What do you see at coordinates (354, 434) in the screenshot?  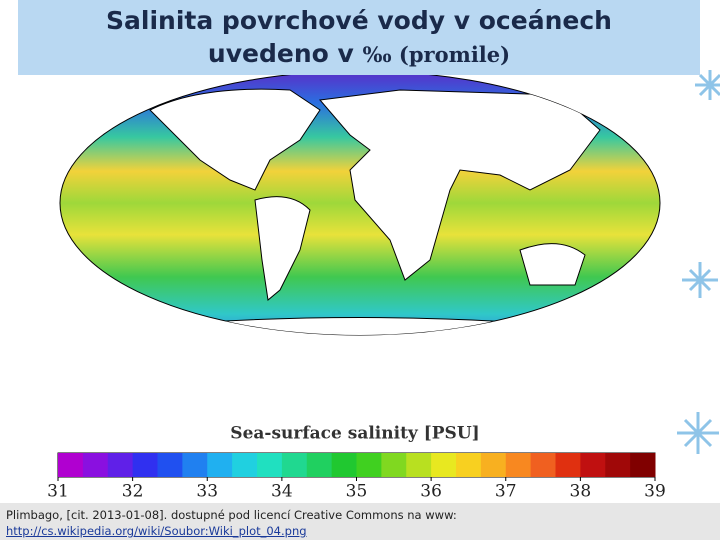 I see `colorbar-title: Sea-surface salinity [PSU]` at bounding box center [354, 434].